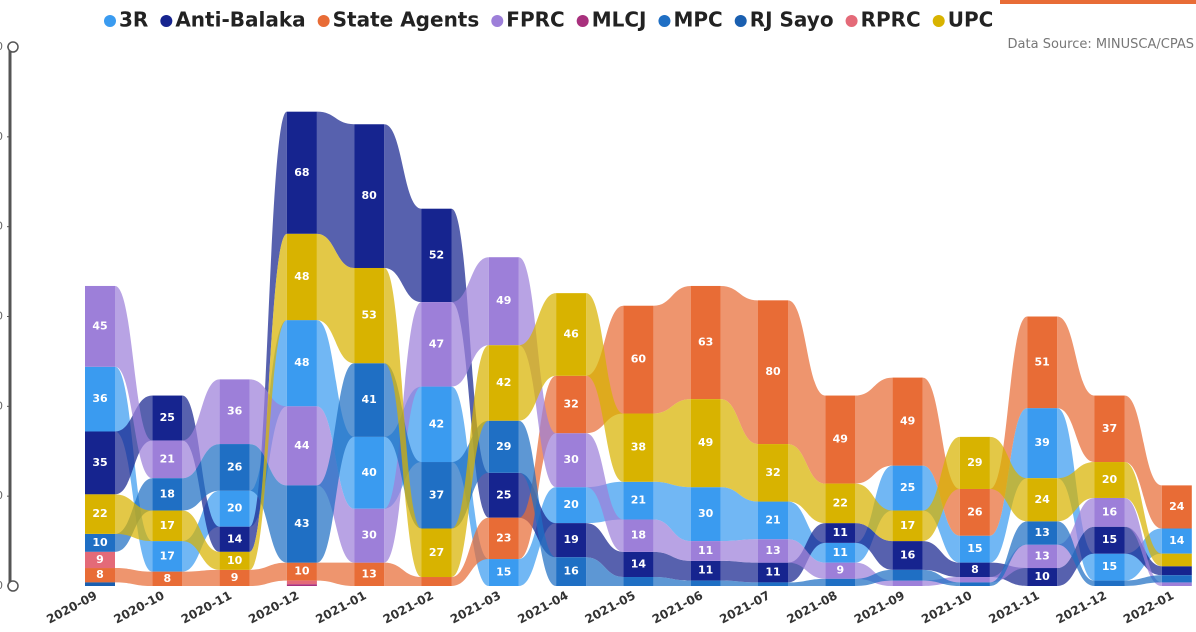 This screenshot has height=632, width=1196. What do you see at coordinates (535, 20) in the screenshot?
I see `legend-label: FPRC` at bounding box center [535, 20].